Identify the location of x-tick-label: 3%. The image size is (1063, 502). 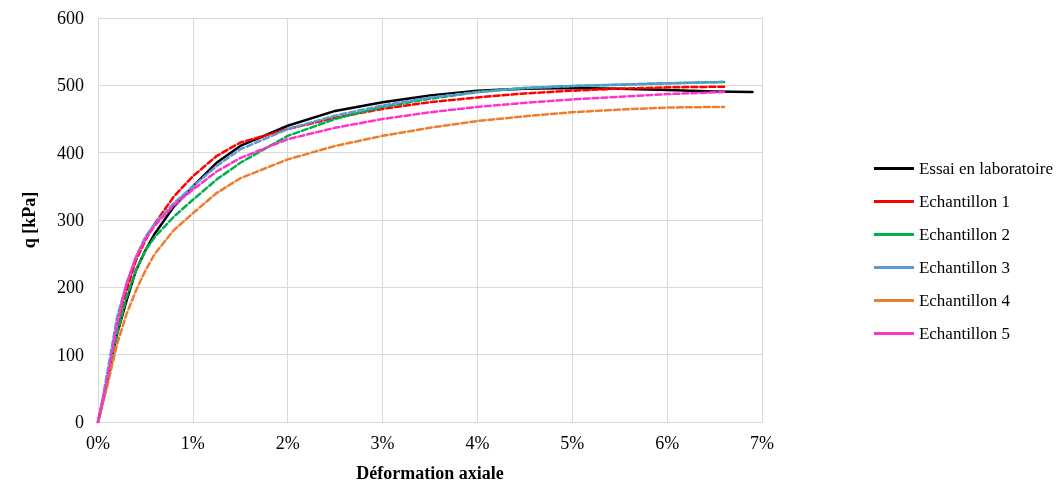
(382, 443).